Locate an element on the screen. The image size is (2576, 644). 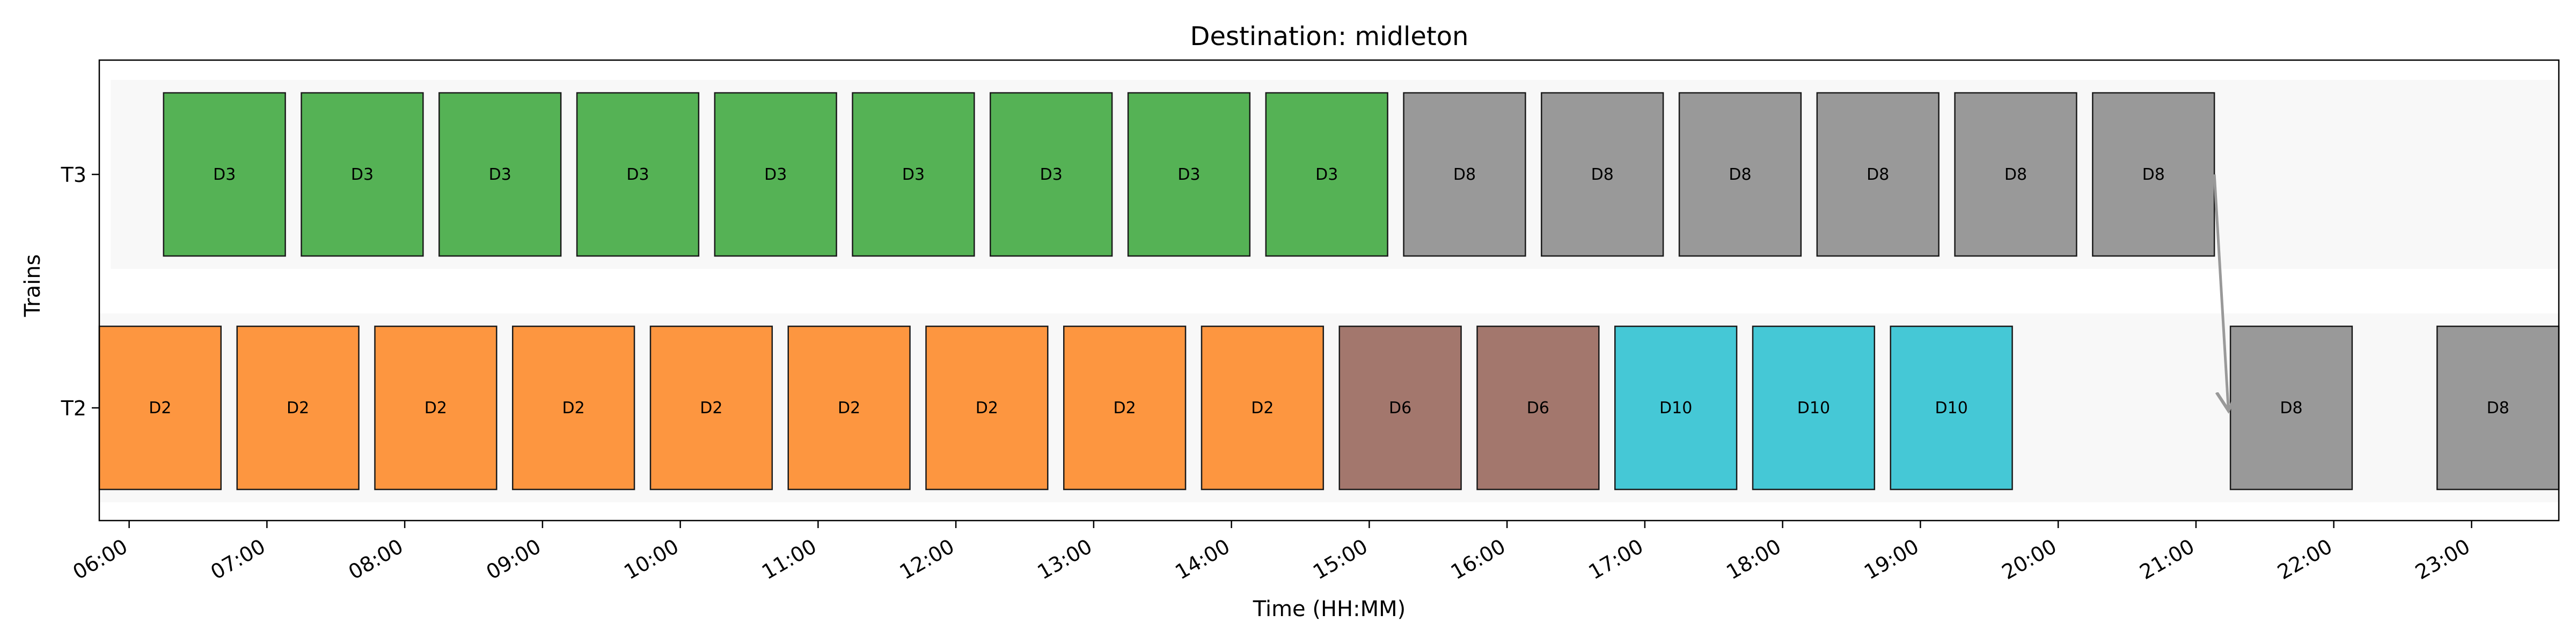
x-tick-label: 13:00 is located at coordinates (1065, 559).